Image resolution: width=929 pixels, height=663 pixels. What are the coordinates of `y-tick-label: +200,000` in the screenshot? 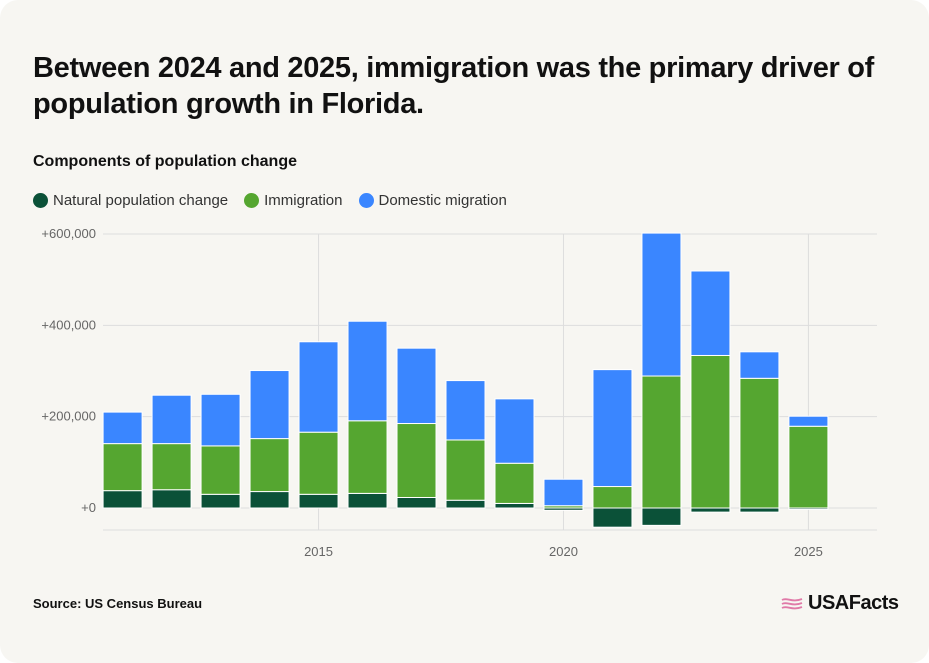 It's located at (68, 416).